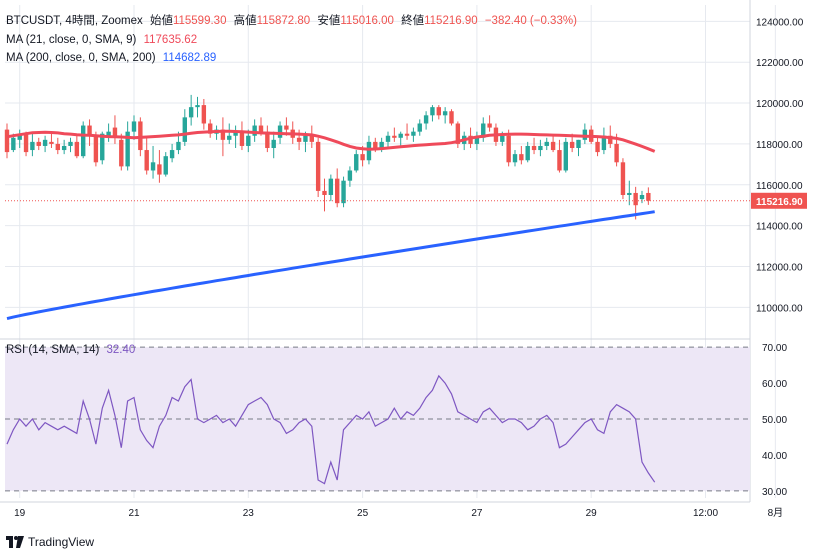  What do you see at coordinates (245, 21) in the screenshot?
I see `high-label: 高値` at bounding box center [245, 21].